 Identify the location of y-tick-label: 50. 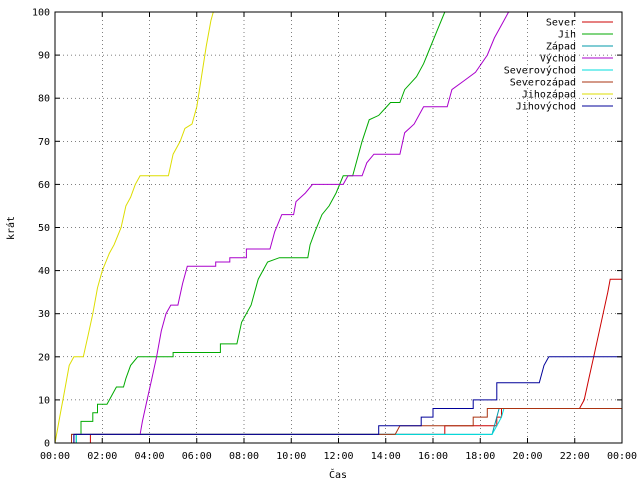
(44, 228).